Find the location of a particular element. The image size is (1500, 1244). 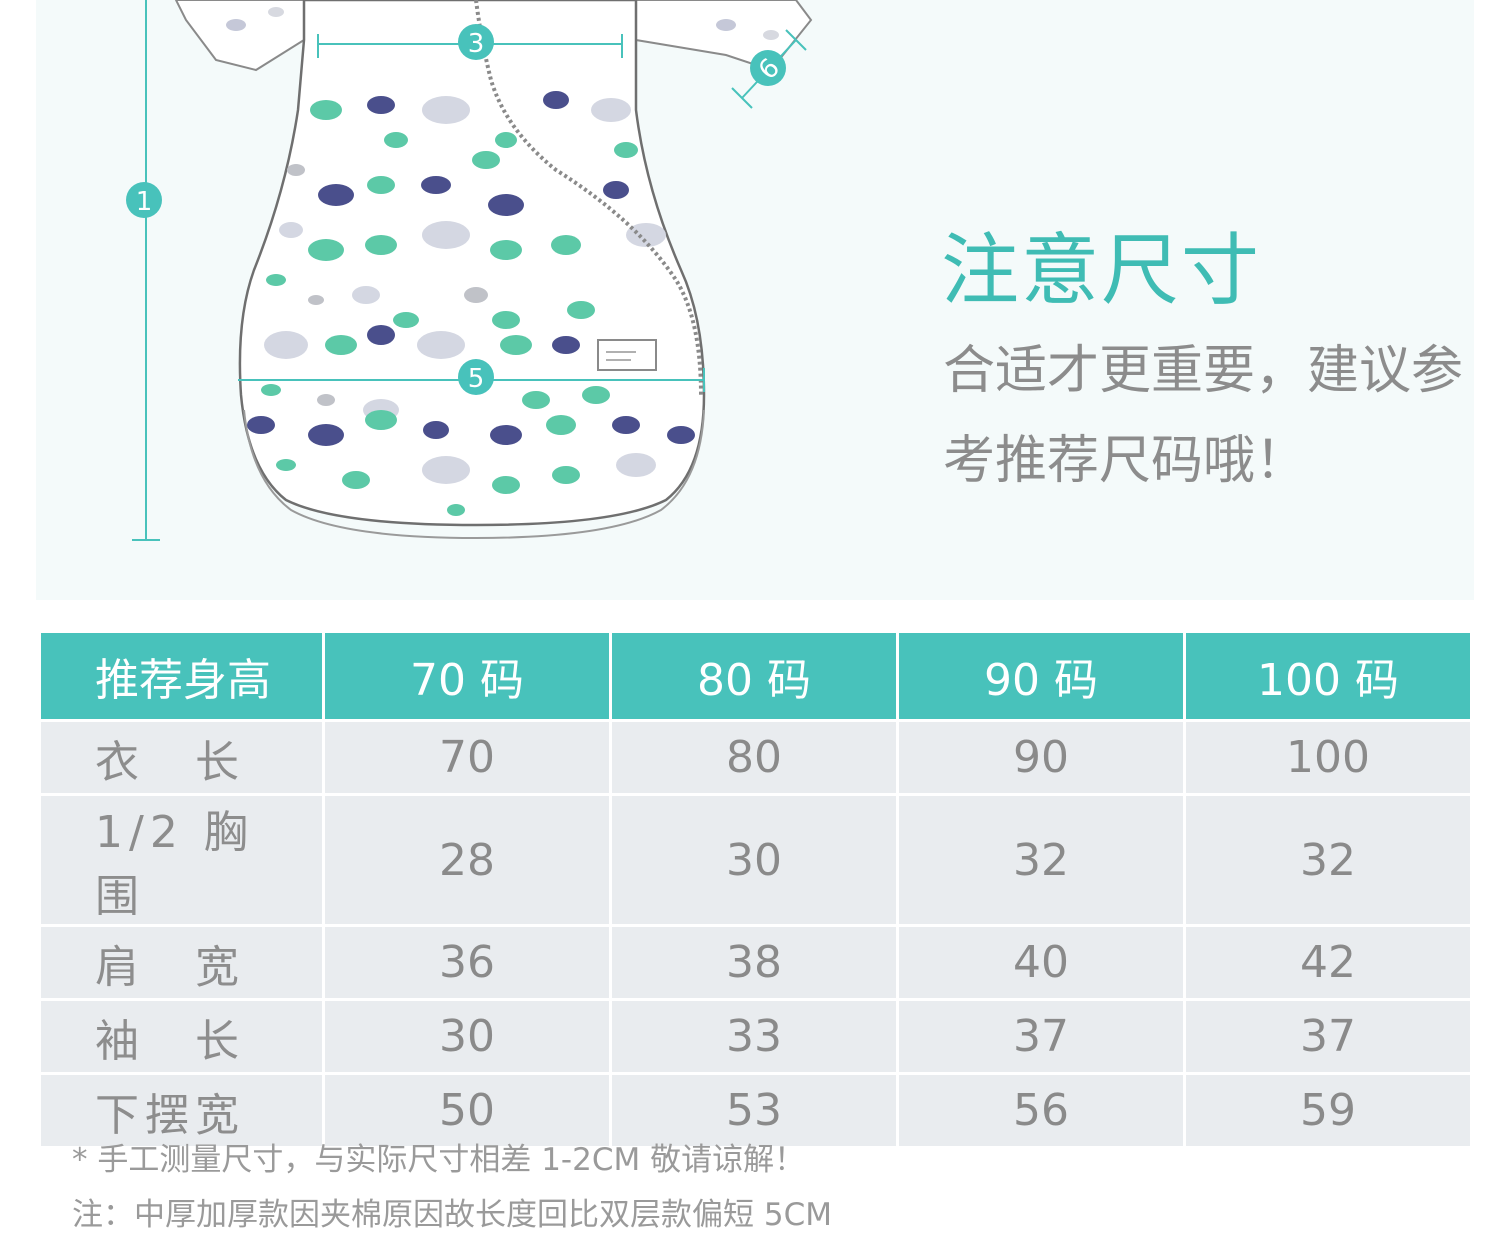

table-cell: 56 is located at coordinates (1041, 1110).